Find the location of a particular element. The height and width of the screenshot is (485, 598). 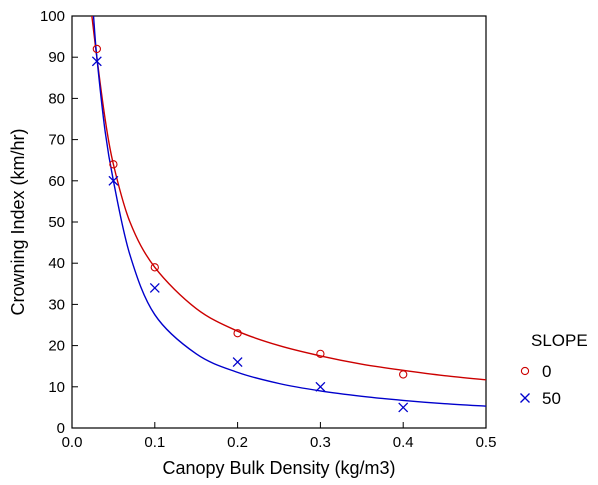

y-tick-label: 10 is located at coordinates (56, 387).